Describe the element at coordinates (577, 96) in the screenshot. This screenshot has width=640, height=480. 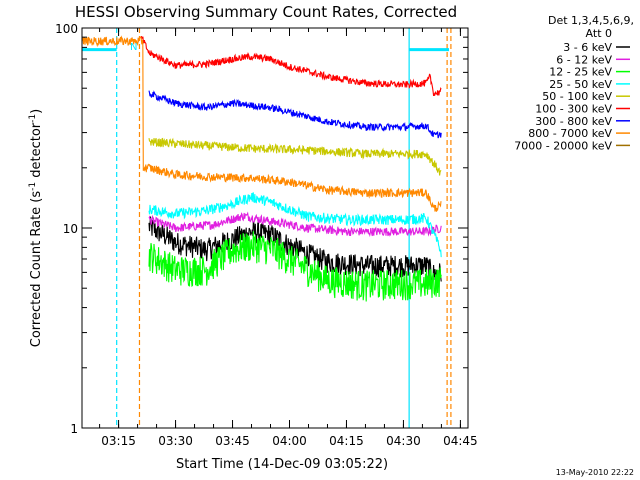
I see `legend-entry-label: 50 - 100 keV` at that location.